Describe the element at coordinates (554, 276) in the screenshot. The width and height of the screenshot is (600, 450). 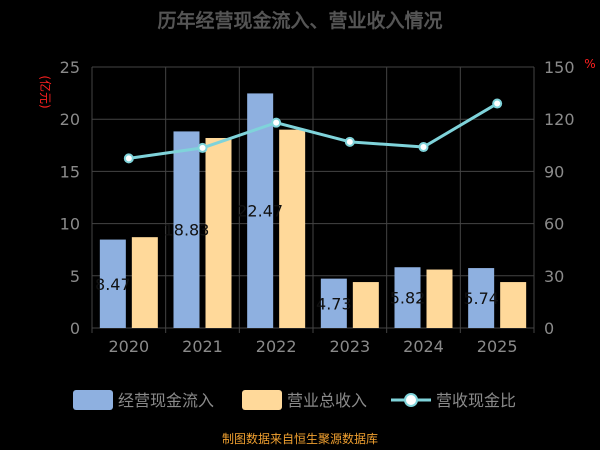
I see `right-tick-label: 30` at that location.